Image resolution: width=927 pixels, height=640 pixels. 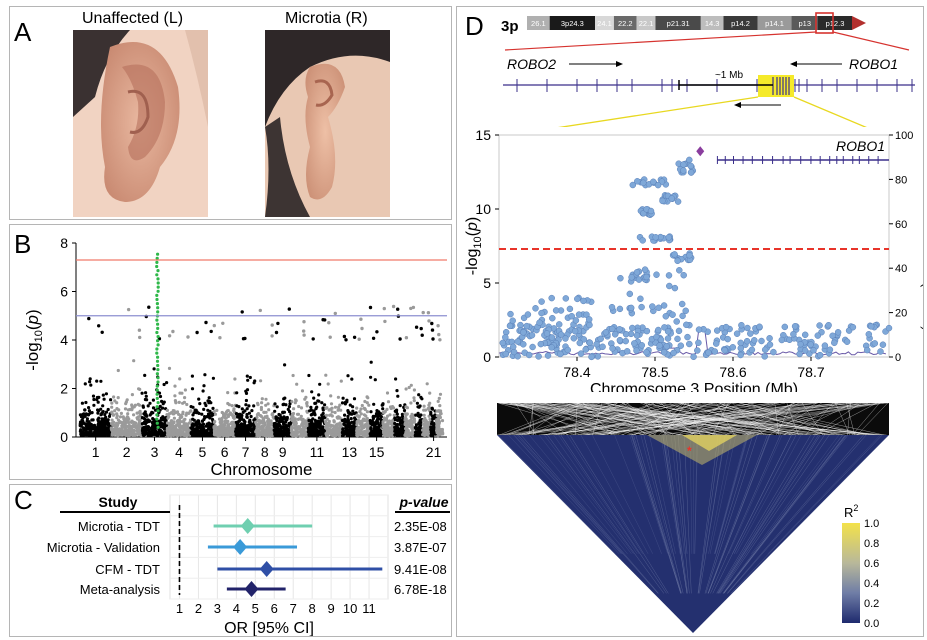 What do you see at coordinates (531, 64) in the screenshot?
I see `gene-label-robo2: ROBO2` at bounding box center [531, 64].